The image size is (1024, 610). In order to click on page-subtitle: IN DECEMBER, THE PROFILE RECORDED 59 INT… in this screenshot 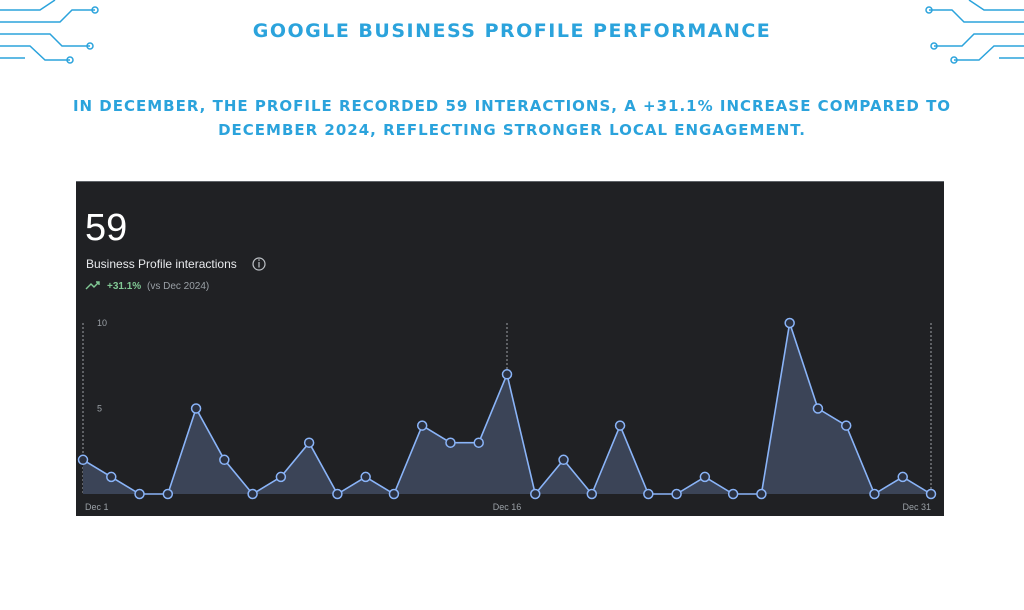, I will do `click(512, 118)`.